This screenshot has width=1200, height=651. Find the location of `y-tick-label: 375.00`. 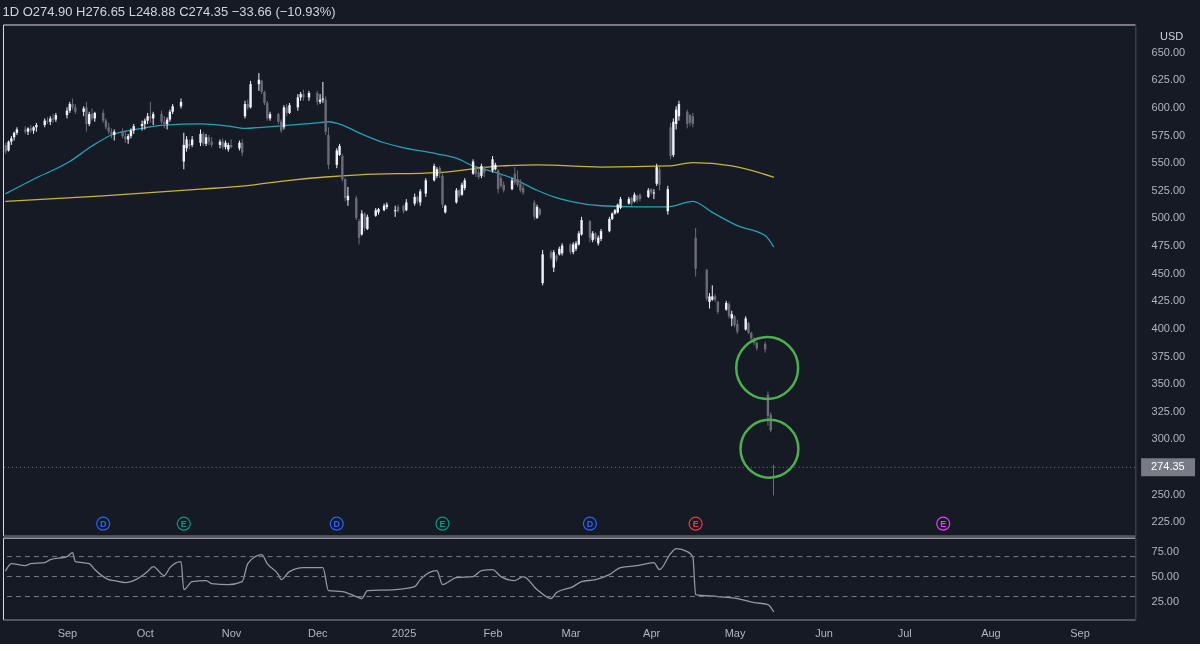

y-tick-label: 375.00 is located at coordinates (1168, 355).